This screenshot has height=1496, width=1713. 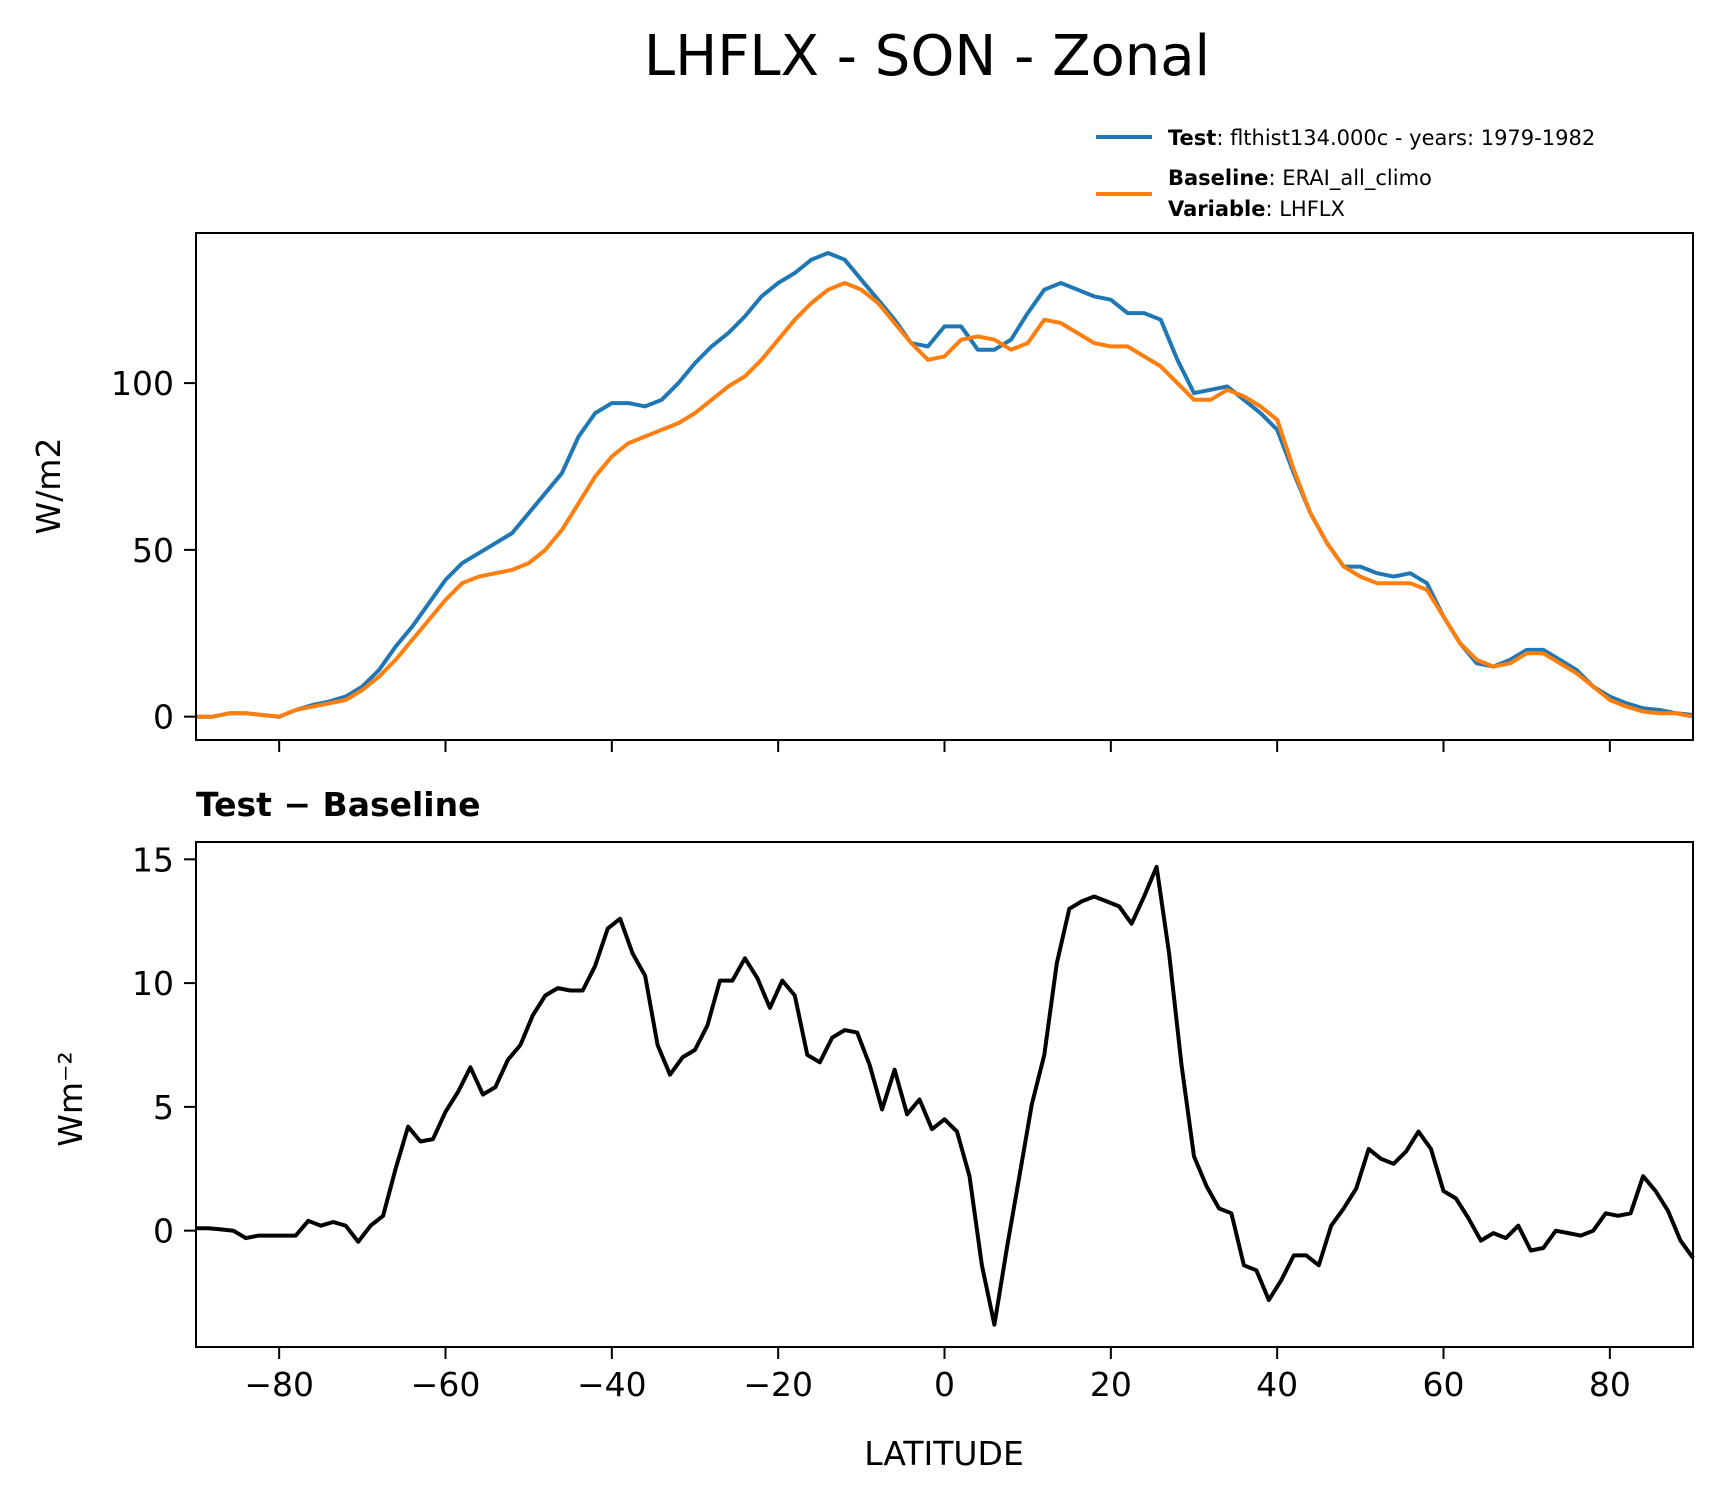 I want to click on top-y-tick-label: 50, so click(x=153, y=550).